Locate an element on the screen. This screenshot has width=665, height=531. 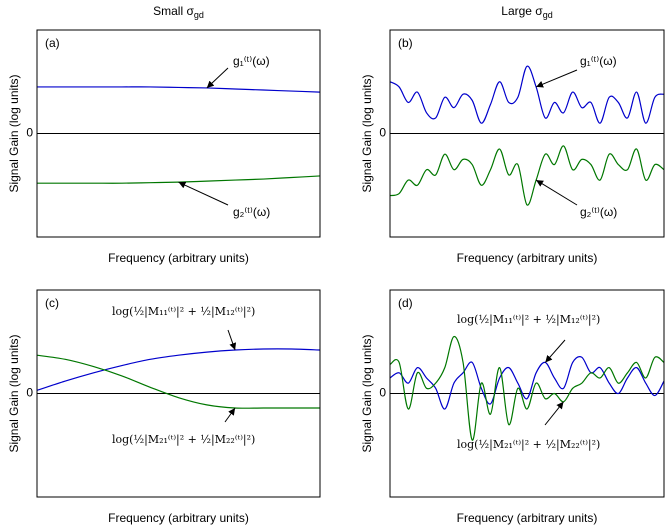
panel-label: (c) is located at coordinates (52, 303).